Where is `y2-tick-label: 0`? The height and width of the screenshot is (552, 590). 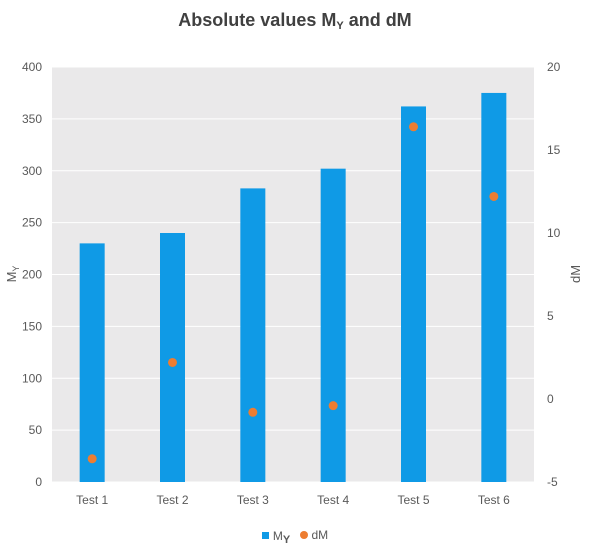 y2-tick-label: 0 is located at coordinates (550, 399).